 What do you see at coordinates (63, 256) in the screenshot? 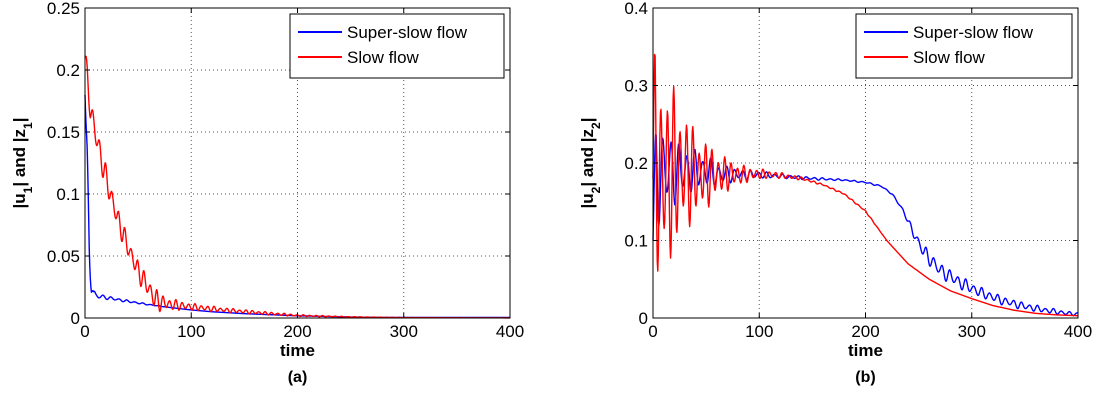
I see `y-tick-label: 0.05` at bounding box center [63, 256].